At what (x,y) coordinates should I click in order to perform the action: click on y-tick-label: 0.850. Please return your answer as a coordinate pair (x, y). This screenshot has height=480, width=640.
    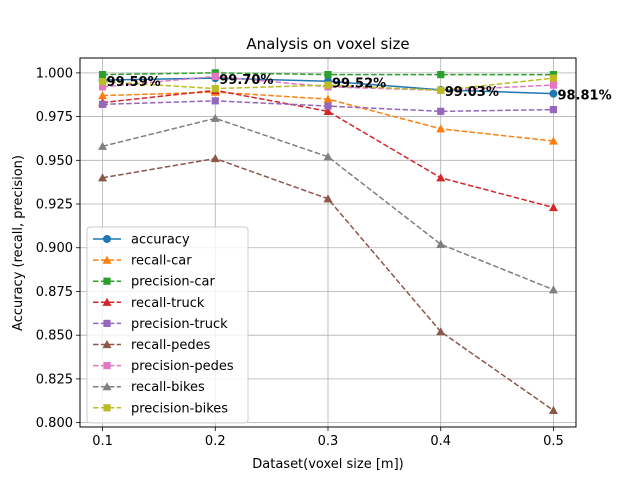
    Looking at the image, I should click on (54, 336).